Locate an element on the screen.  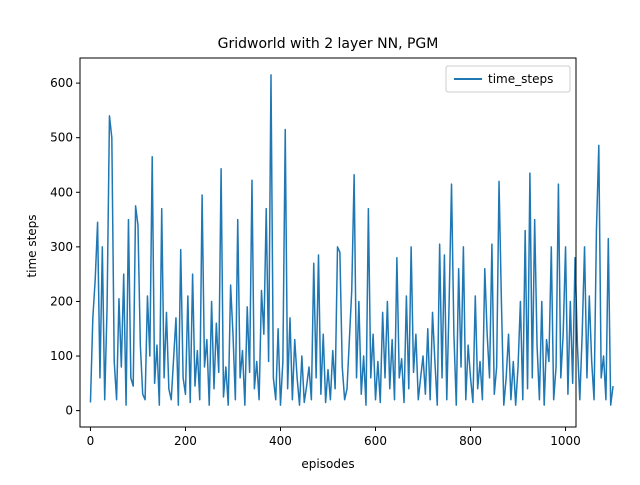
chart-title: Gridworld with 2 layer NN, PGM is located at coordinates (328, 44).